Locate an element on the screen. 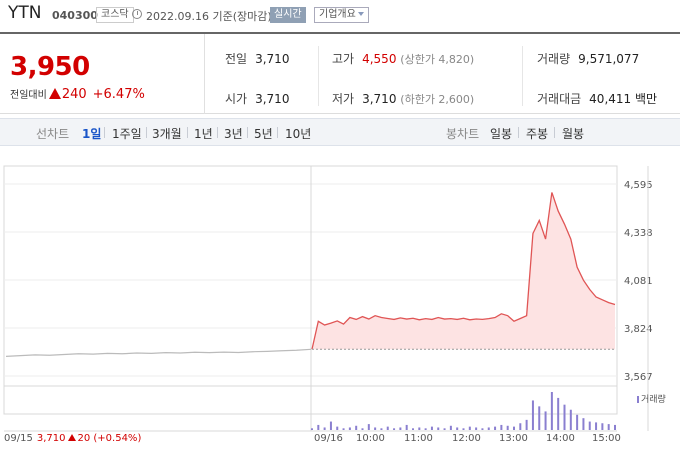  x-tick-label: 14:00 is located at coordinates (560, 438).